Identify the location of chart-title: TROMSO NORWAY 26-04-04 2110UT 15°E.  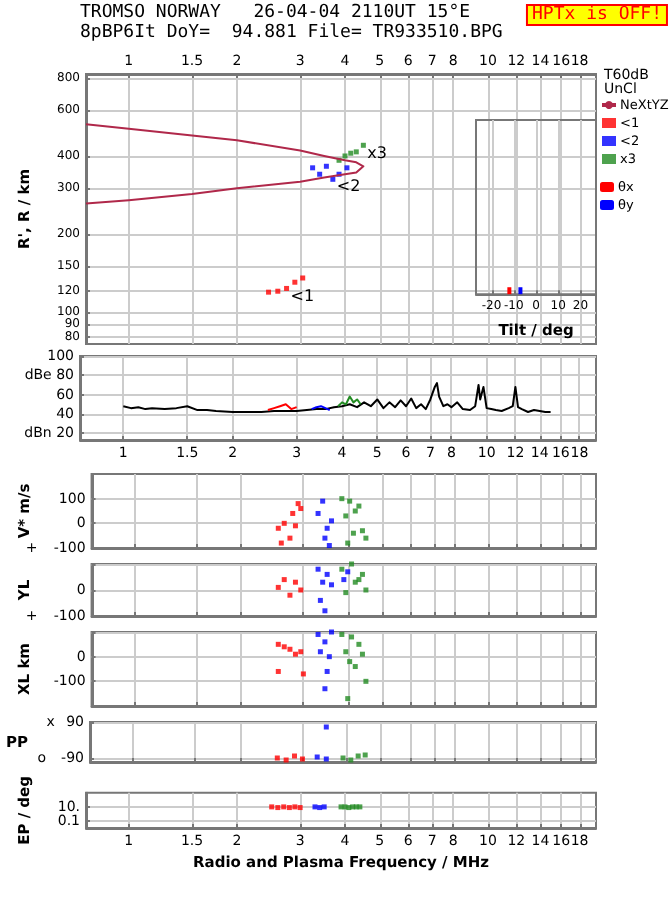
(275, 13).